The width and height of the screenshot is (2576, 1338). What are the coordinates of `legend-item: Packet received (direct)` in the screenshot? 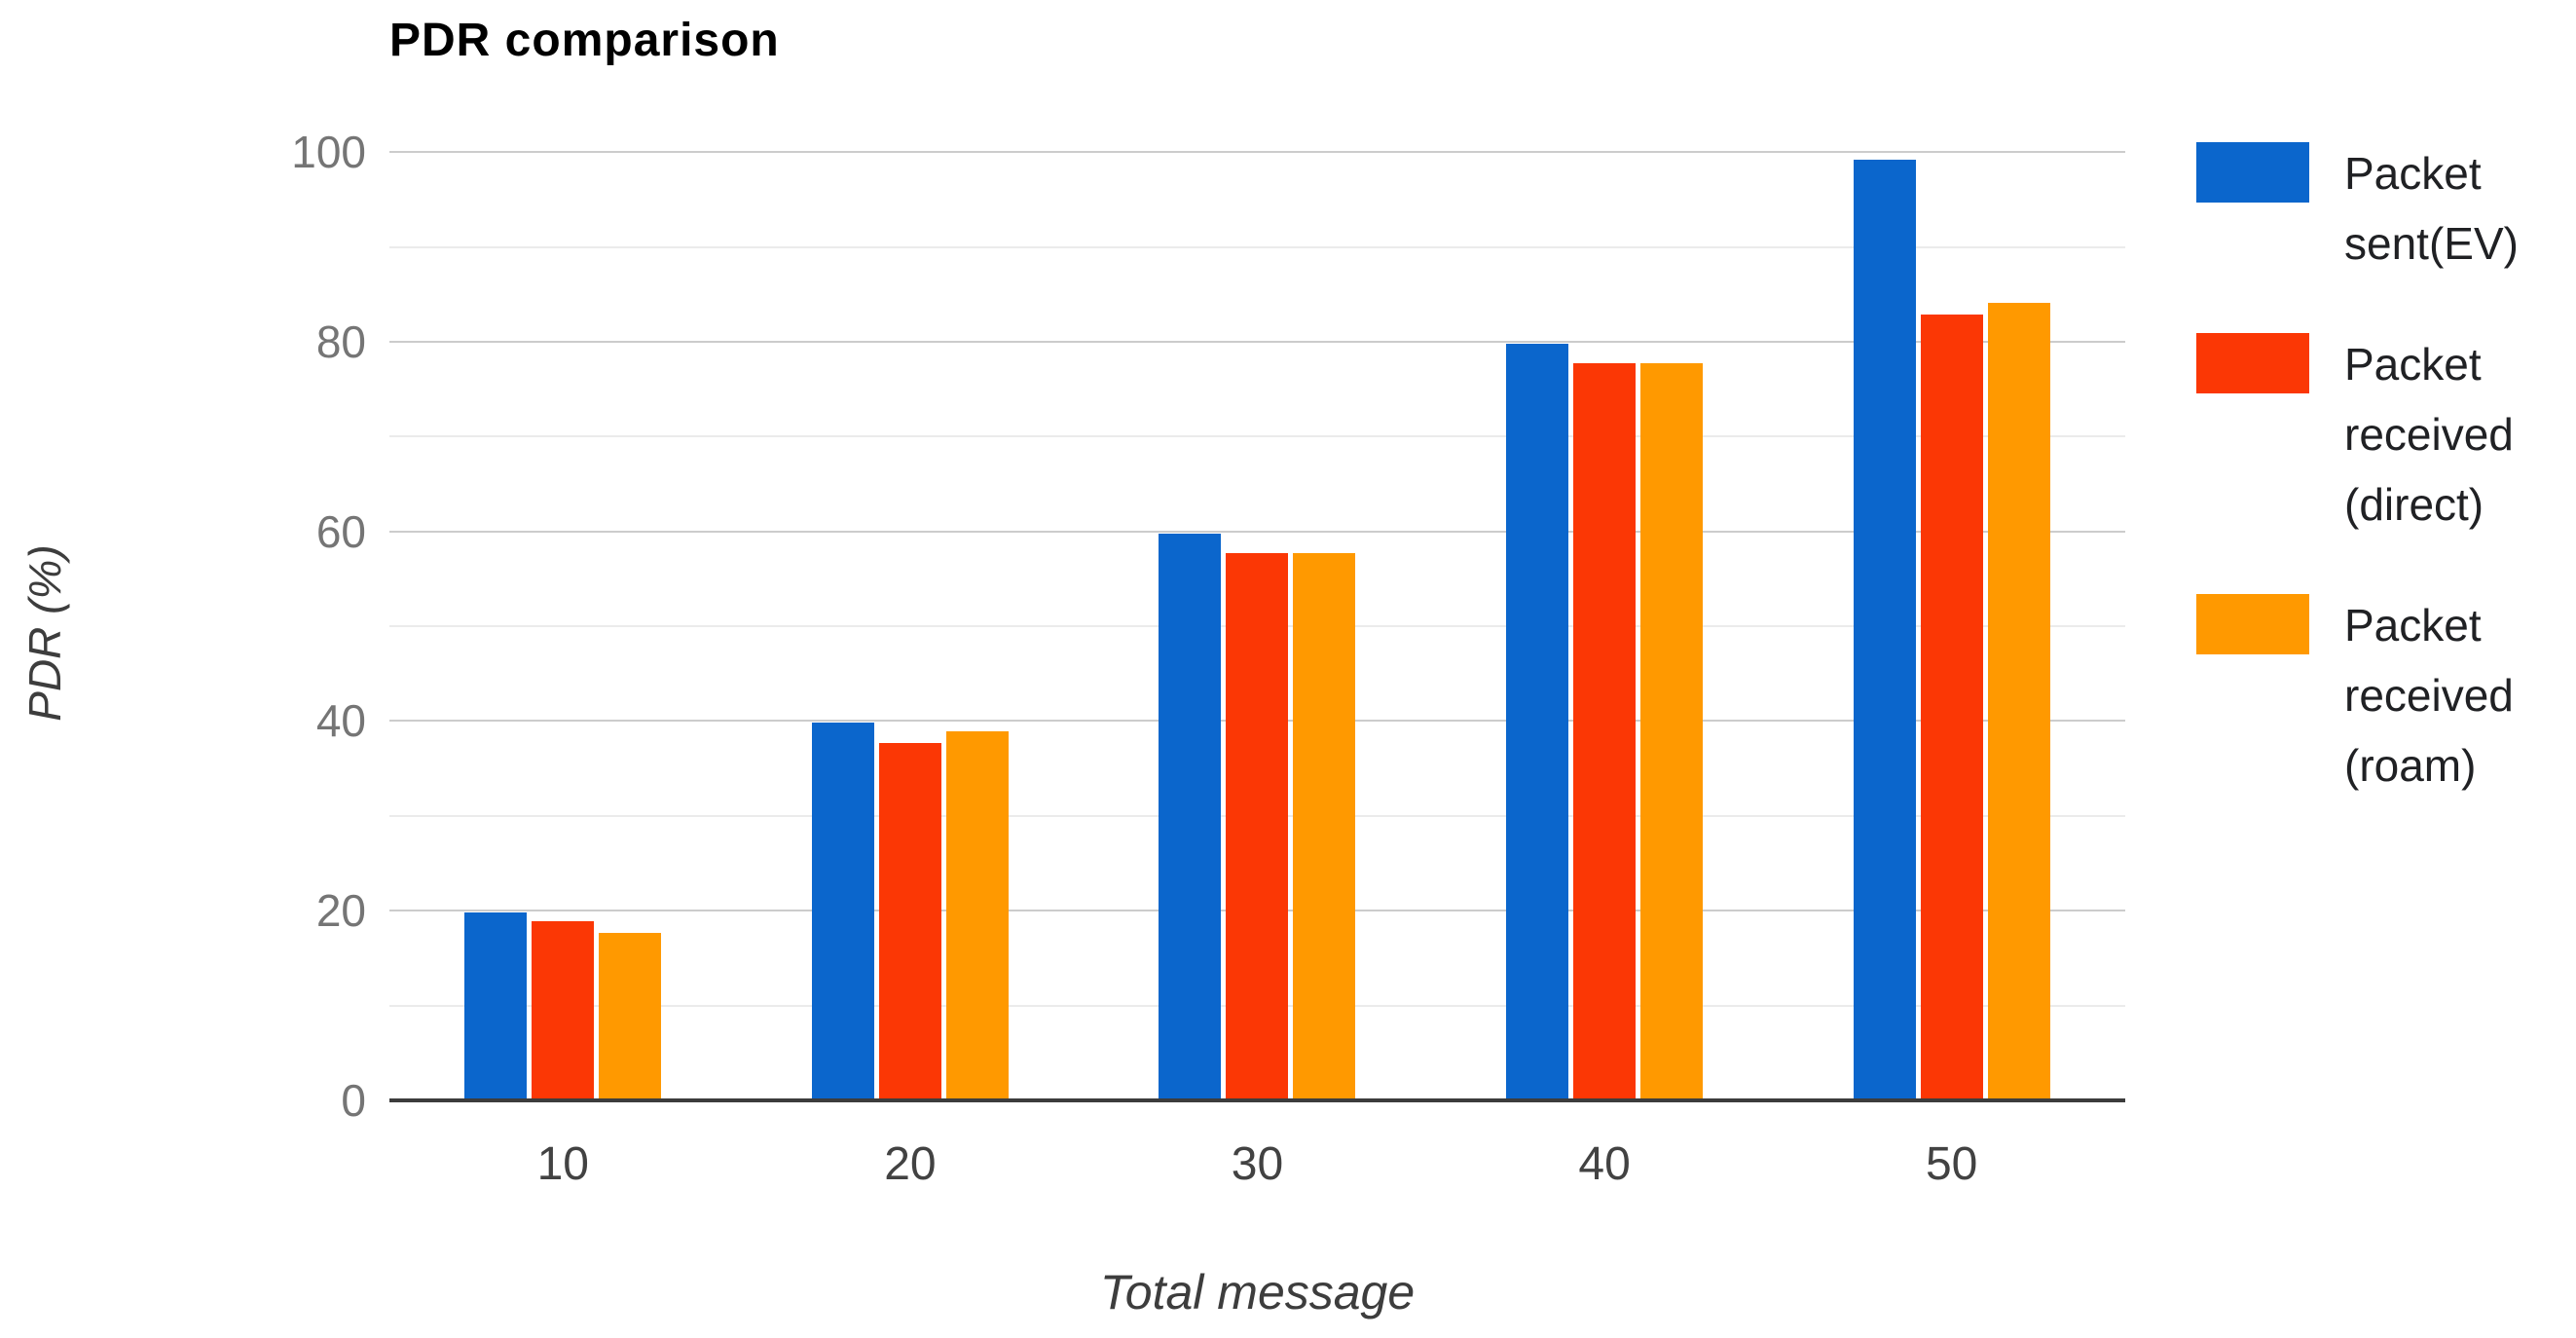 It's located at (2386, 434).